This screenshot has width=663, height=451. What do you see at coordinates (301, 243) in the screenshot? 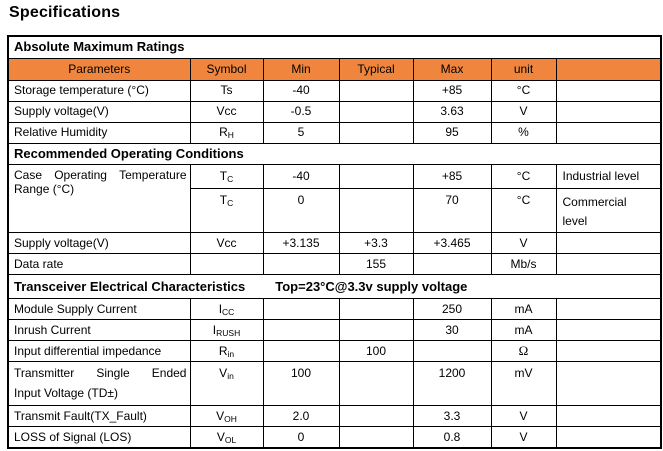
I see `min-cell: +3.135` at bounding box center [301, 243].